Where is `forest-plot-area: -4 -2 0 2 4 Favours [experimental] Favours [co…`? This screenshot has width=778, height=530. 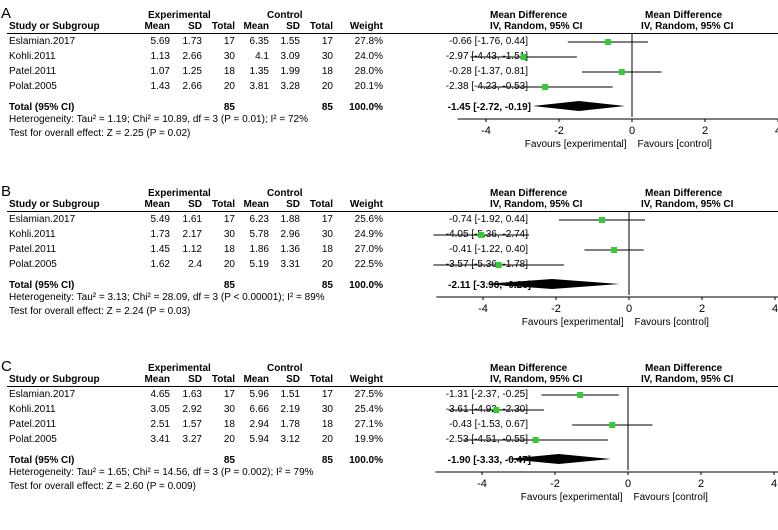
forest-plot-area: -4 -2 0 2 4 Favours [experimental] Favours [co… is located at coordinates (617, 91).